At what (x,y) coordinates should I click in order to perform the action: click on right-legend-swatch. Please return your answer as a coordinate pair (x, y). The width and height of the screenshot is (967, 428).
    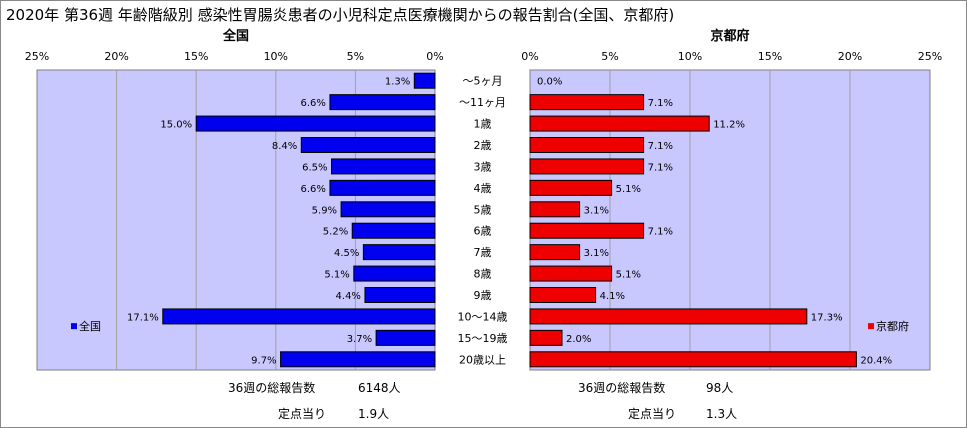
    Looking at the image, I should click on (871, 326).